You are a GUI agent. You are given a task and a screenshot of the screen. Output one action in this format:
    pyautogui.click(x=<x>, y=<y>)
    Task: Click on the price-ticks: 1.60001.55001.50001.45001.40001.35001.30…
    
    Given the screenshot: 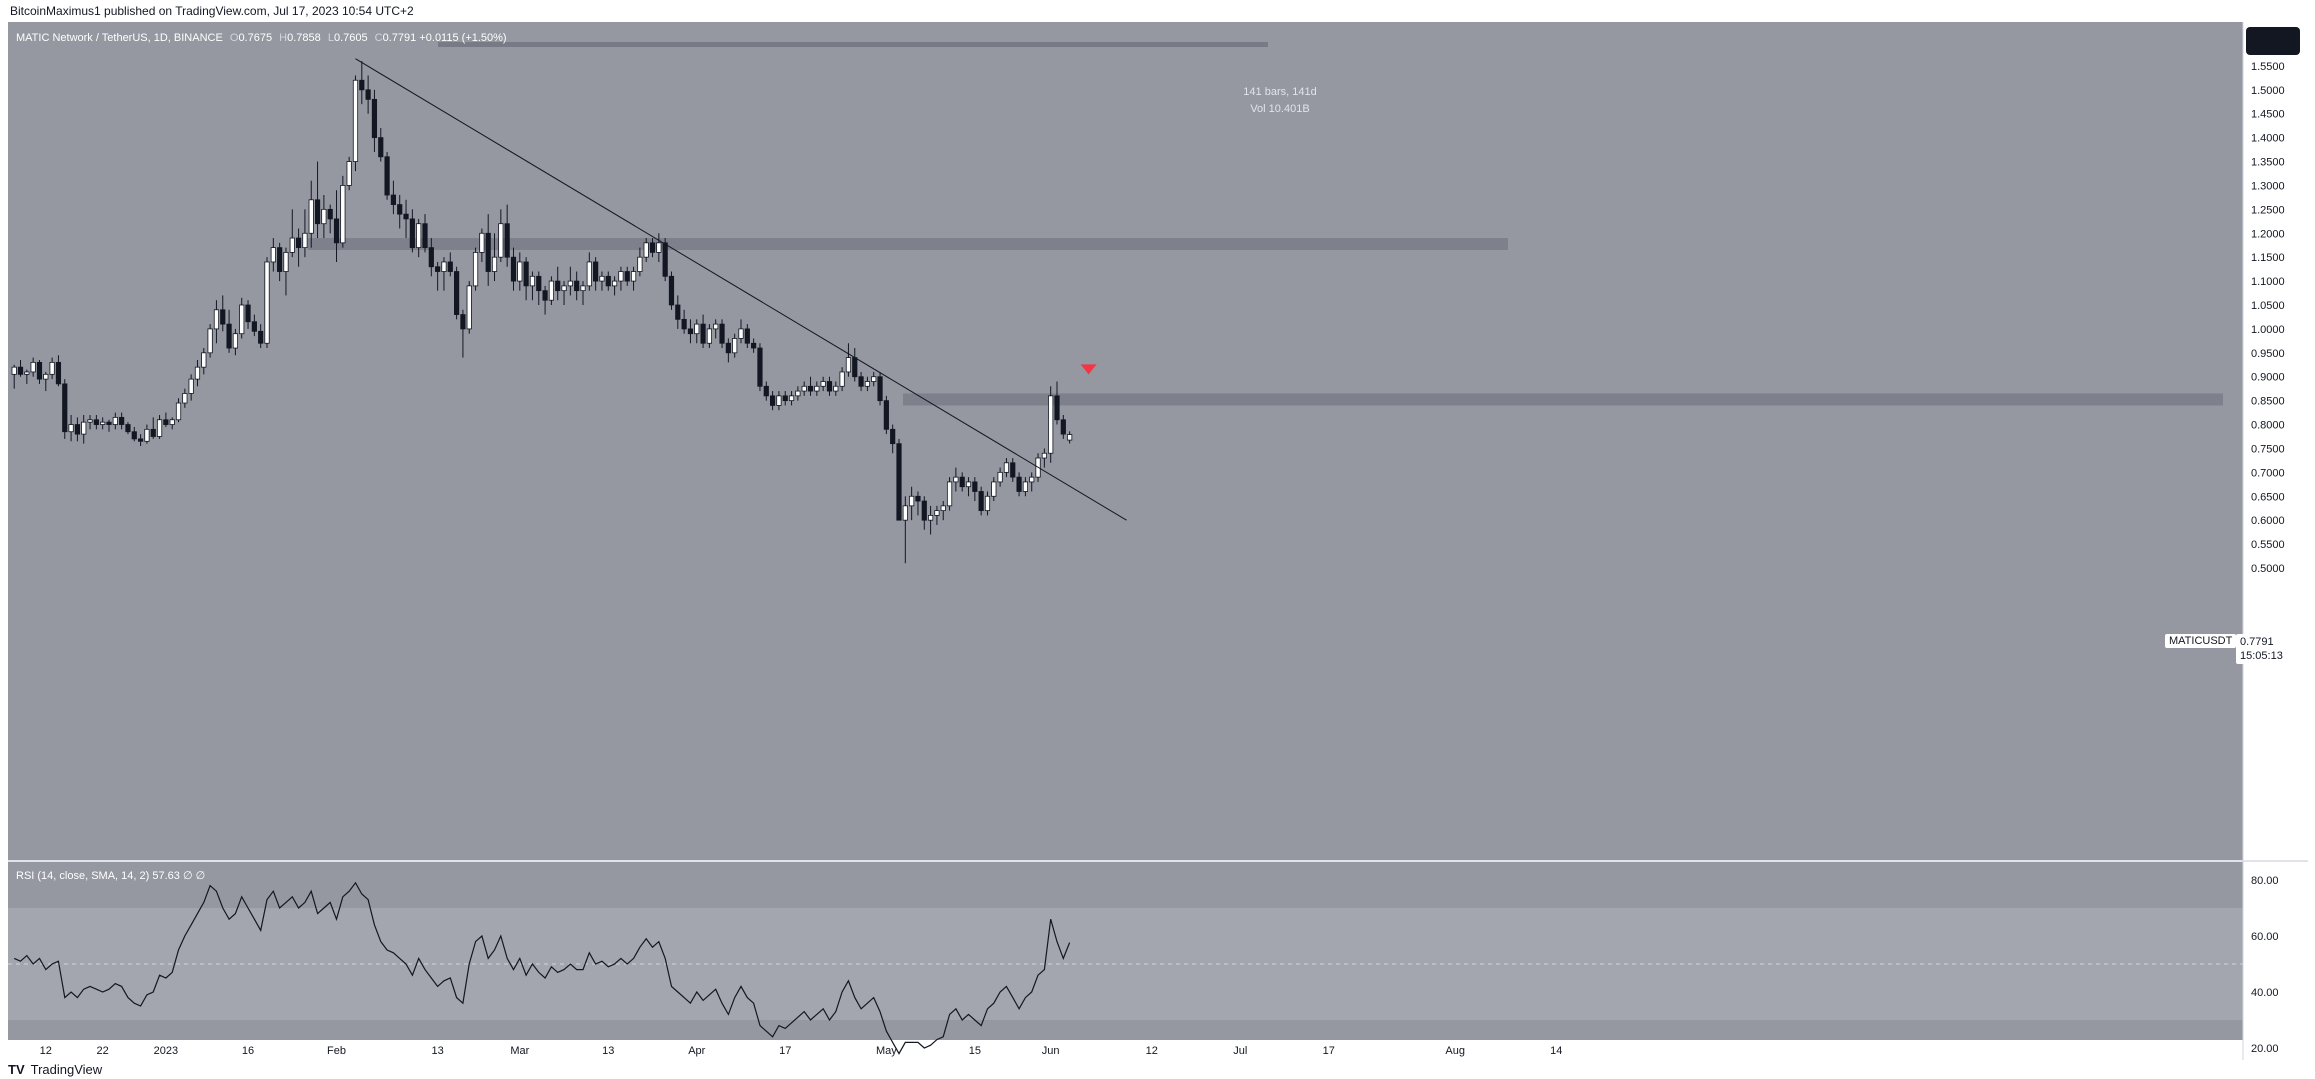 What is the action you would take?
    pyautogui.click(x=2268, y=306)
    